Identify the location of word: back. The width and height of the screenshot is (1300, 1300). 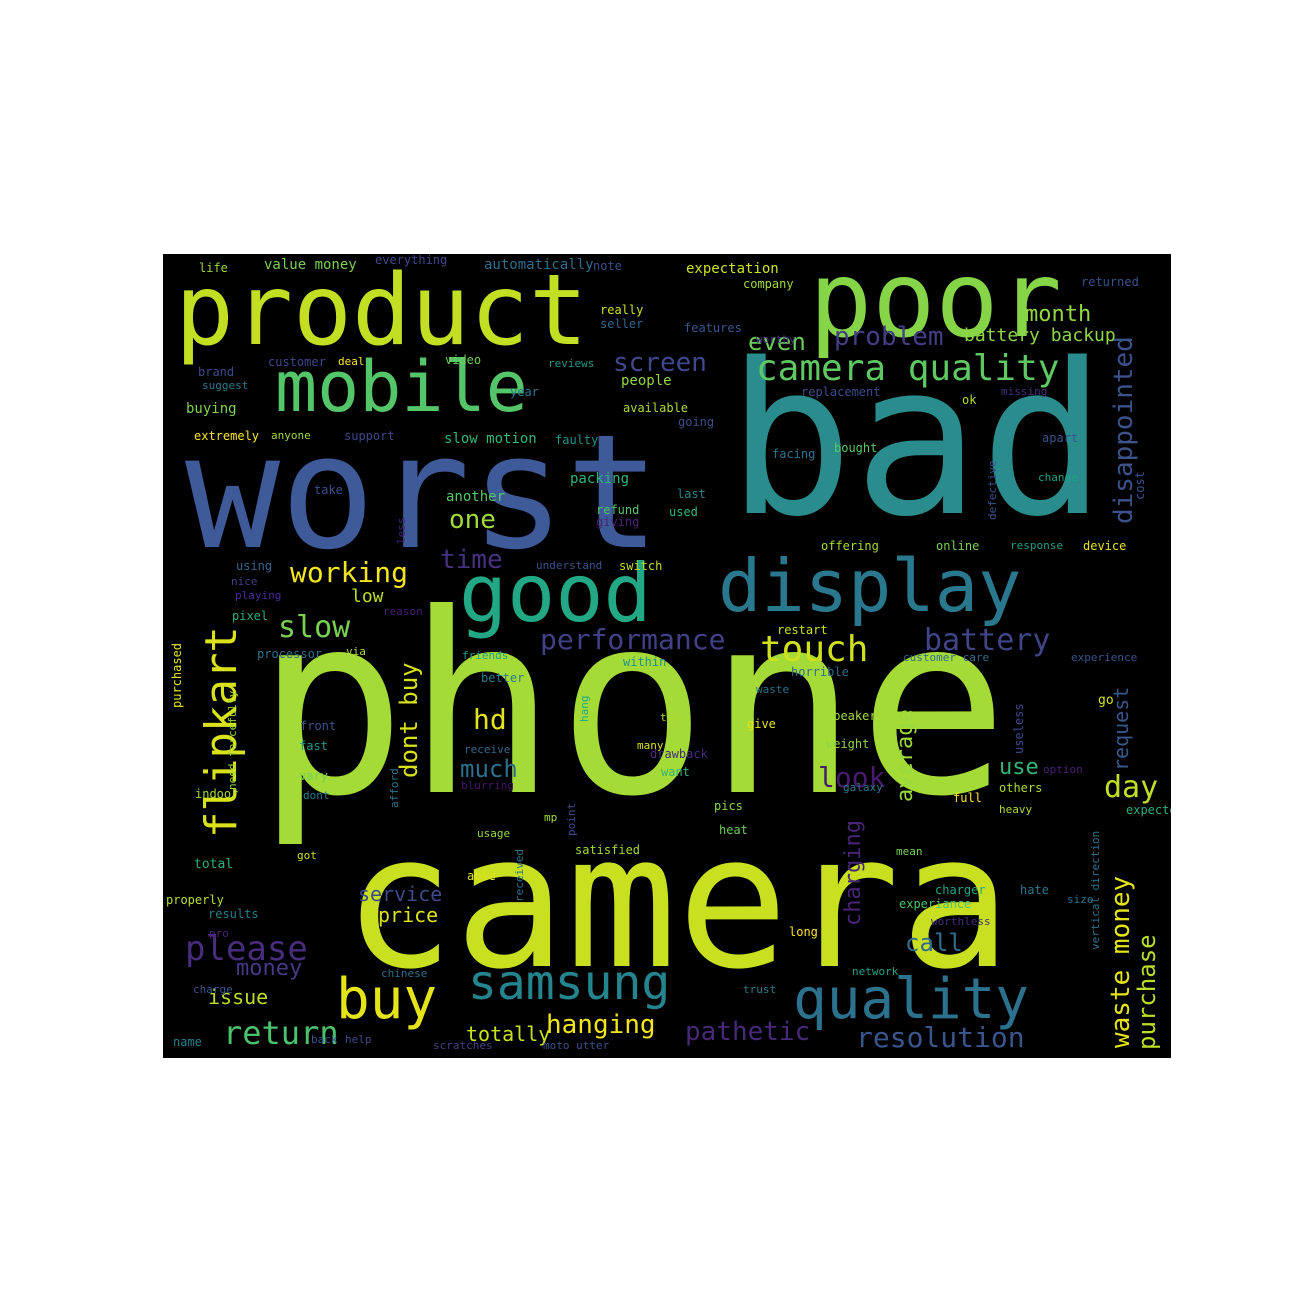
(324, 1039).